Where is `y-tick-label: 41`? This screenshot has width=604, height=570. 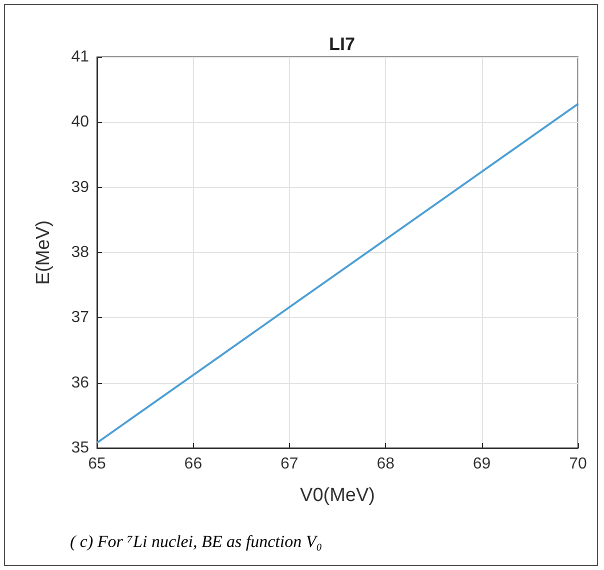
y-tick-label: 41 is located at coordinates (80, 57).